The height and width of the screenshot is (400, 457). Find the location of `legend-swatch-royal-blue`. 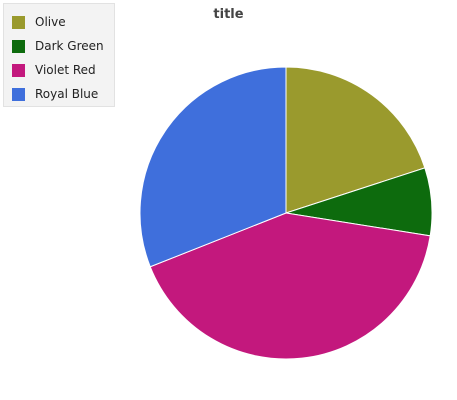

legend-swatch-royal-blue is located at coordinates (18, 94).